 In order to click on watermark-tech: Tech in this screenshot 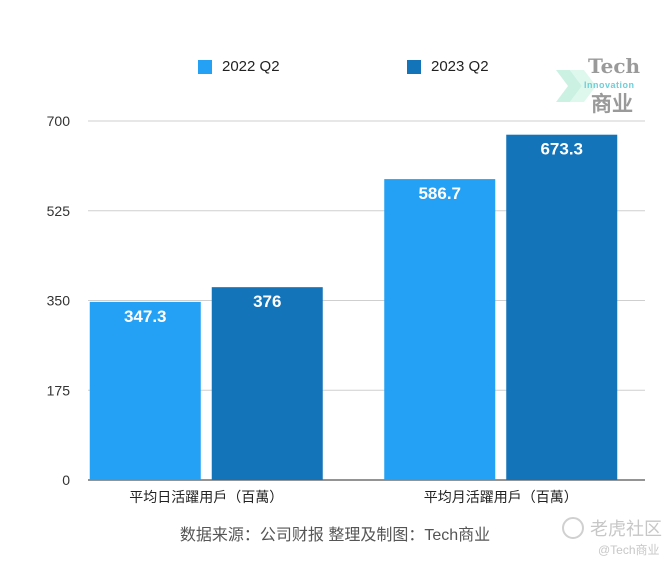, I will do `click(614, 66)`.